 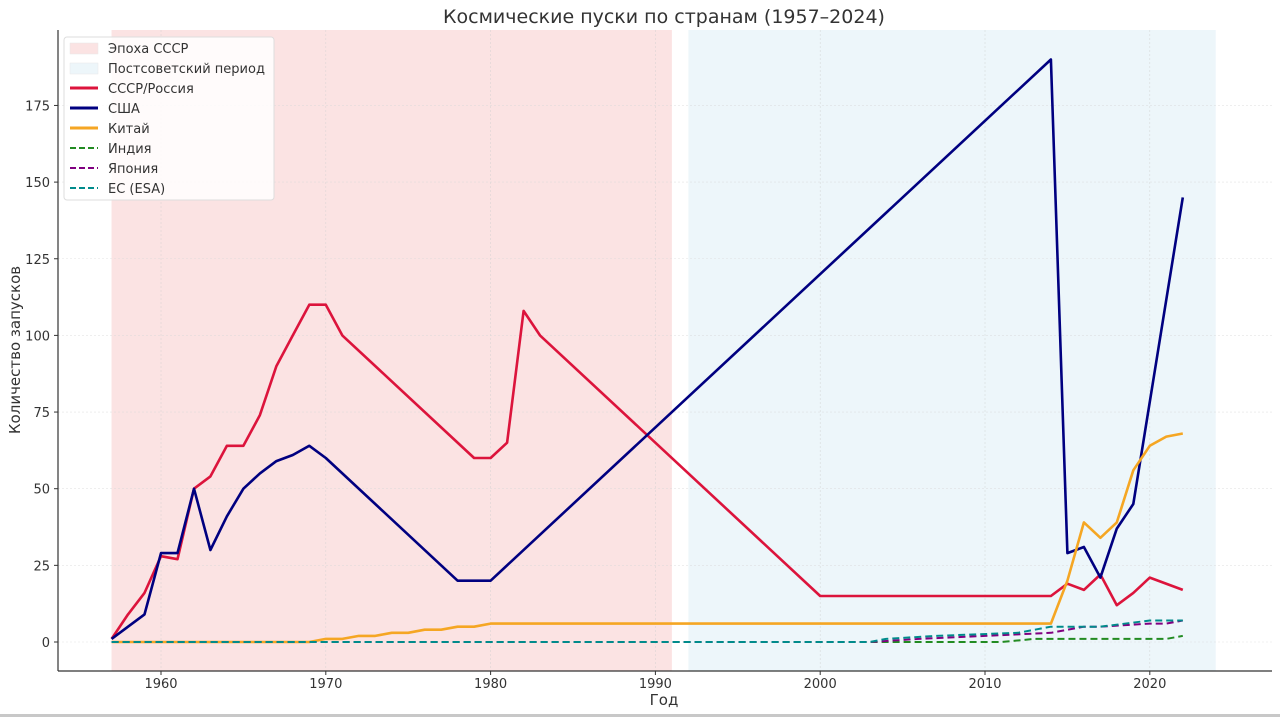 I want to click on y-tick-label: 100, so click(x=37, y=336).